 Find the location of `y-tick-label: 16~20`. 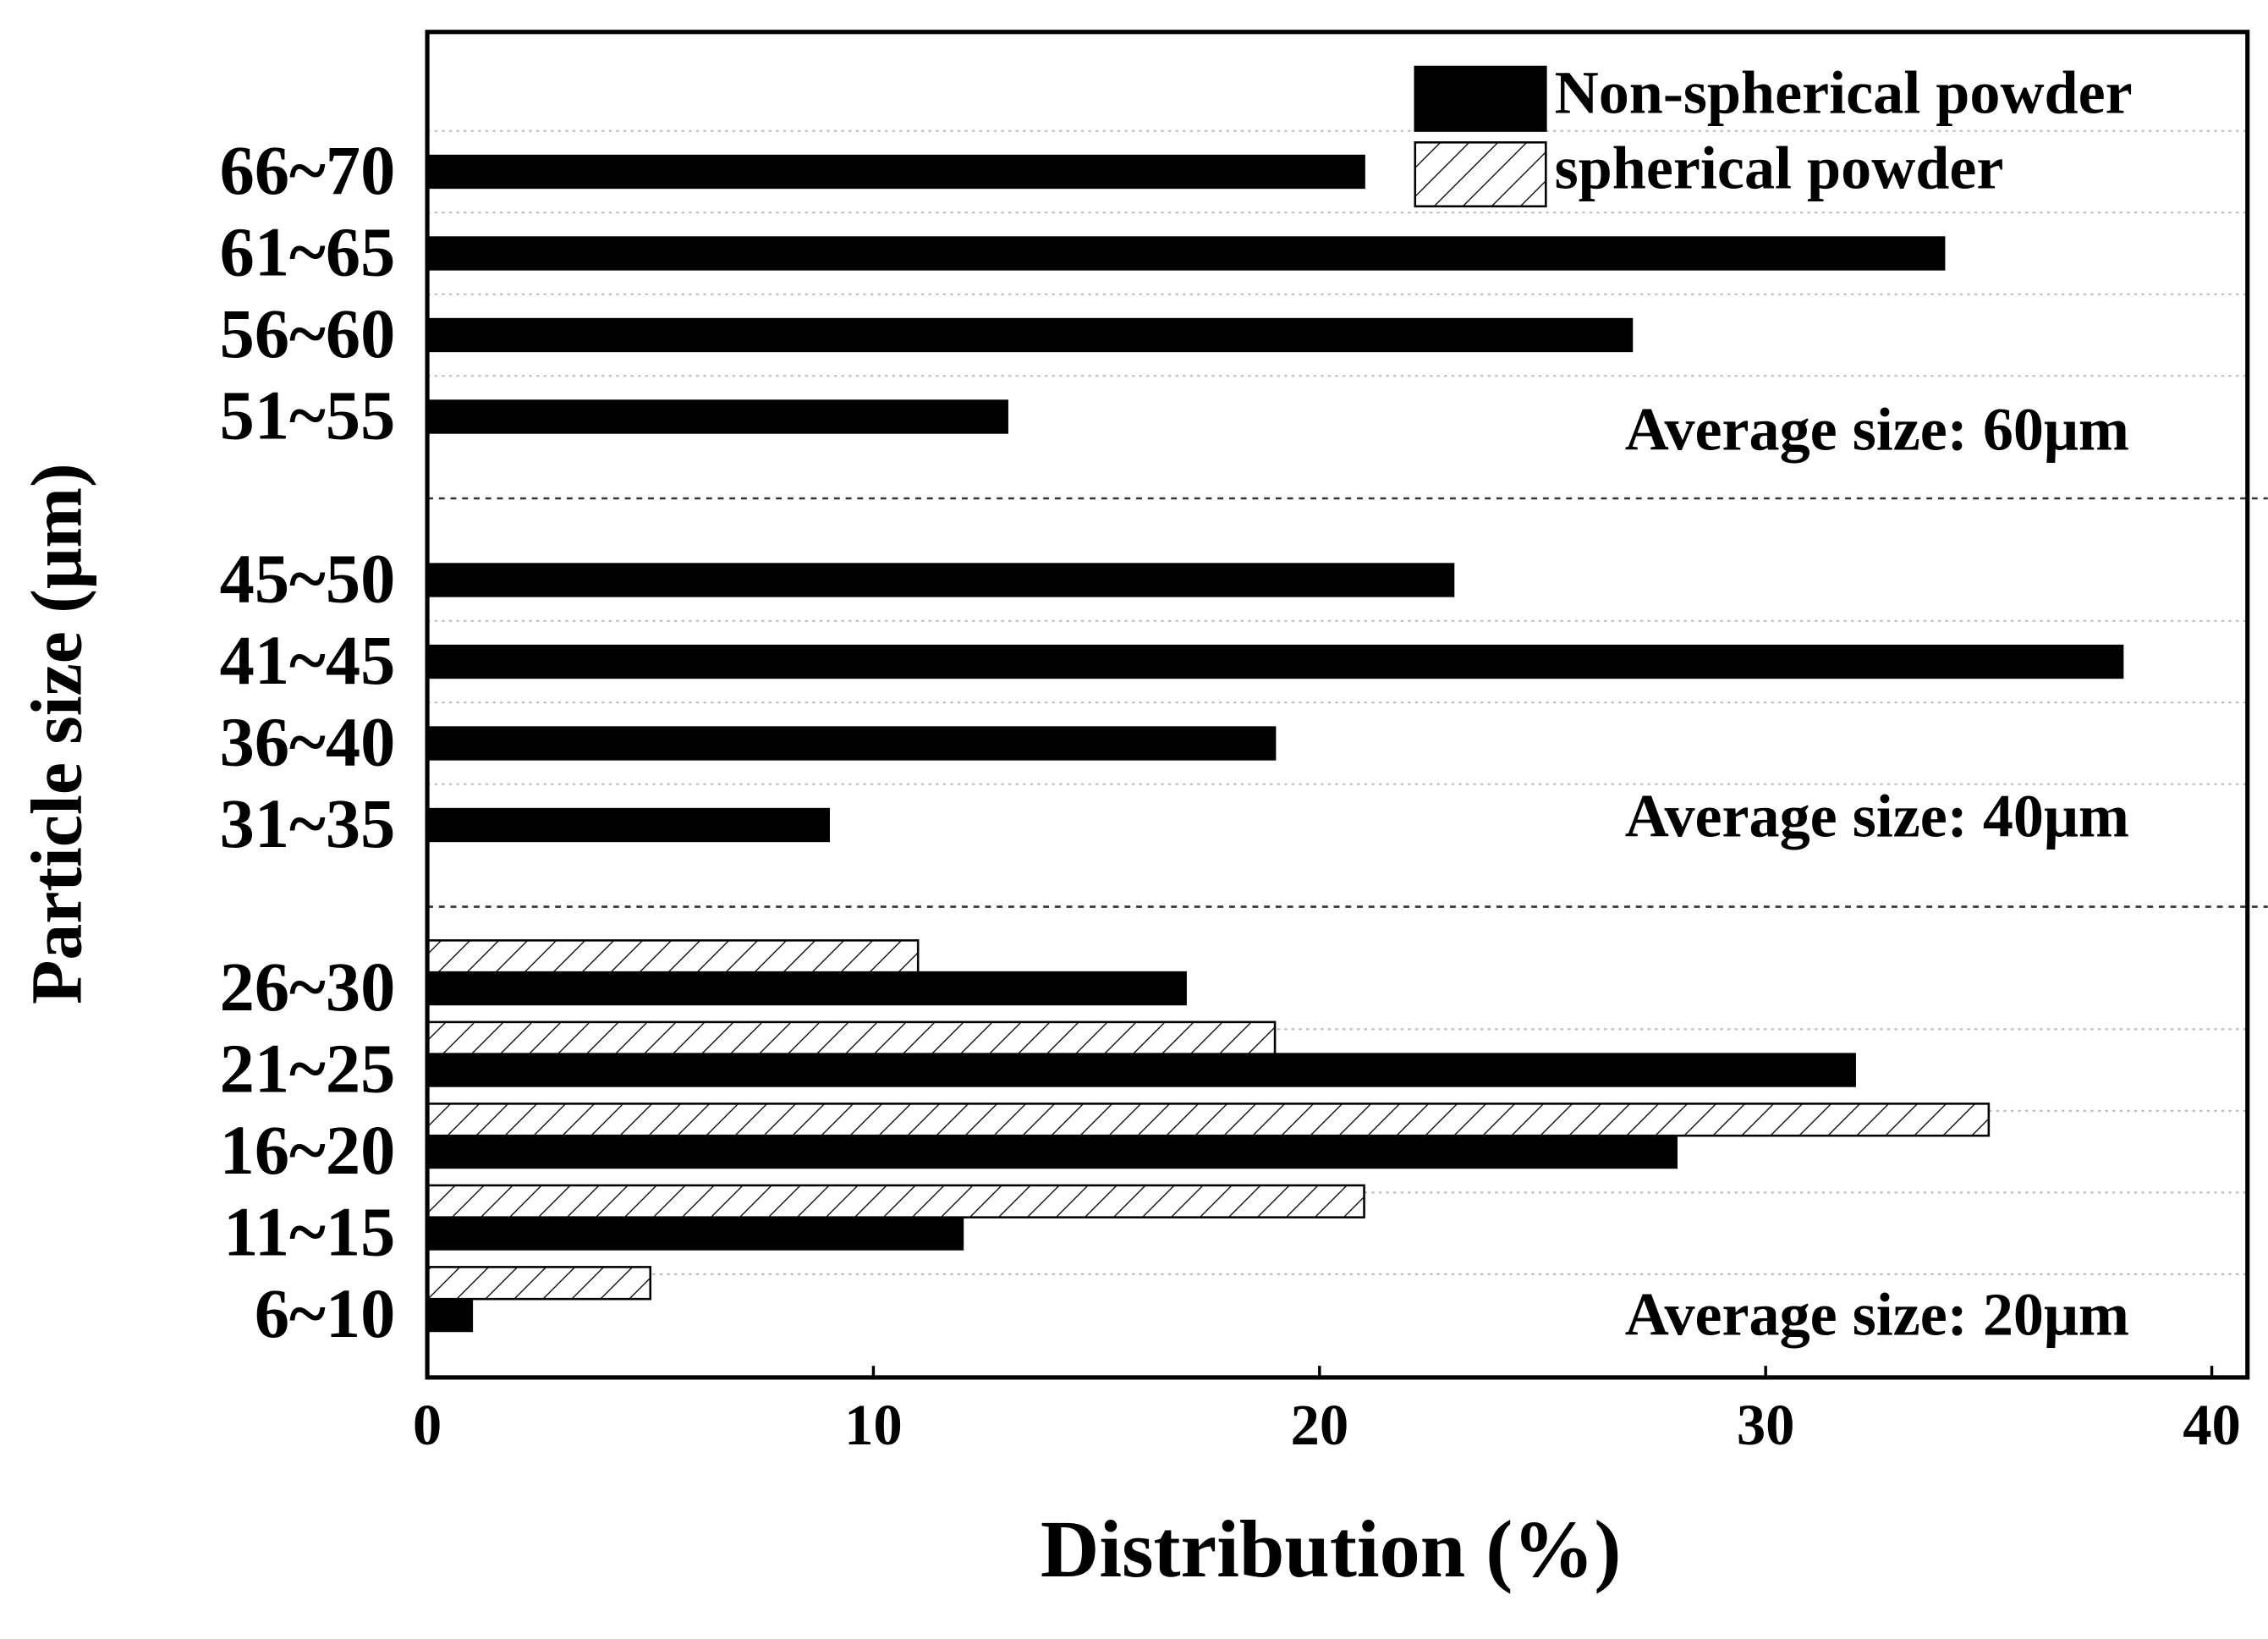

y-tick-label: 16~20 is located at coordinates (308, 1150).